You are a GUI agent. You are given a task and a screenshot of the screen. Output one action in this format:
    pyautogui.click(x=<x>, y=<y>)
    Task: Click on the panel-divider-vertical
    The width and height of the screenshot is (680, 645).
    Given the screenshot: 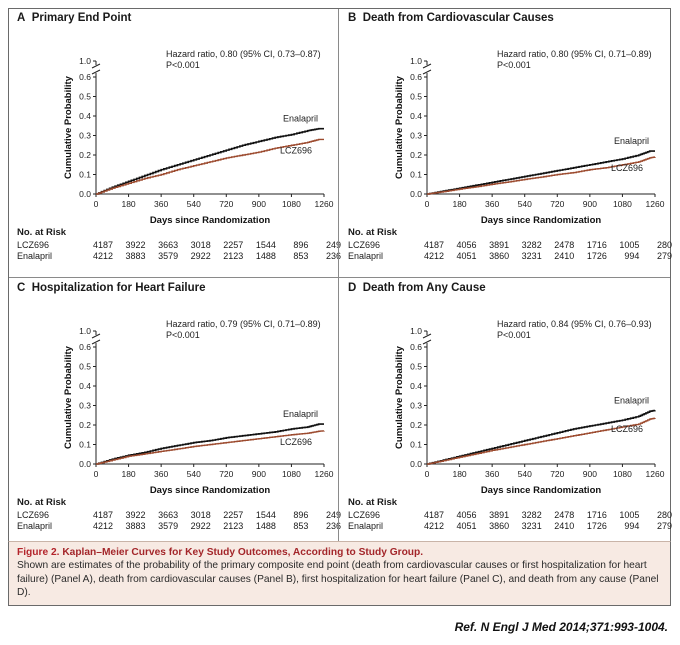 What is the action you would take?
    pyautogui.click(x=338, y=275)
    